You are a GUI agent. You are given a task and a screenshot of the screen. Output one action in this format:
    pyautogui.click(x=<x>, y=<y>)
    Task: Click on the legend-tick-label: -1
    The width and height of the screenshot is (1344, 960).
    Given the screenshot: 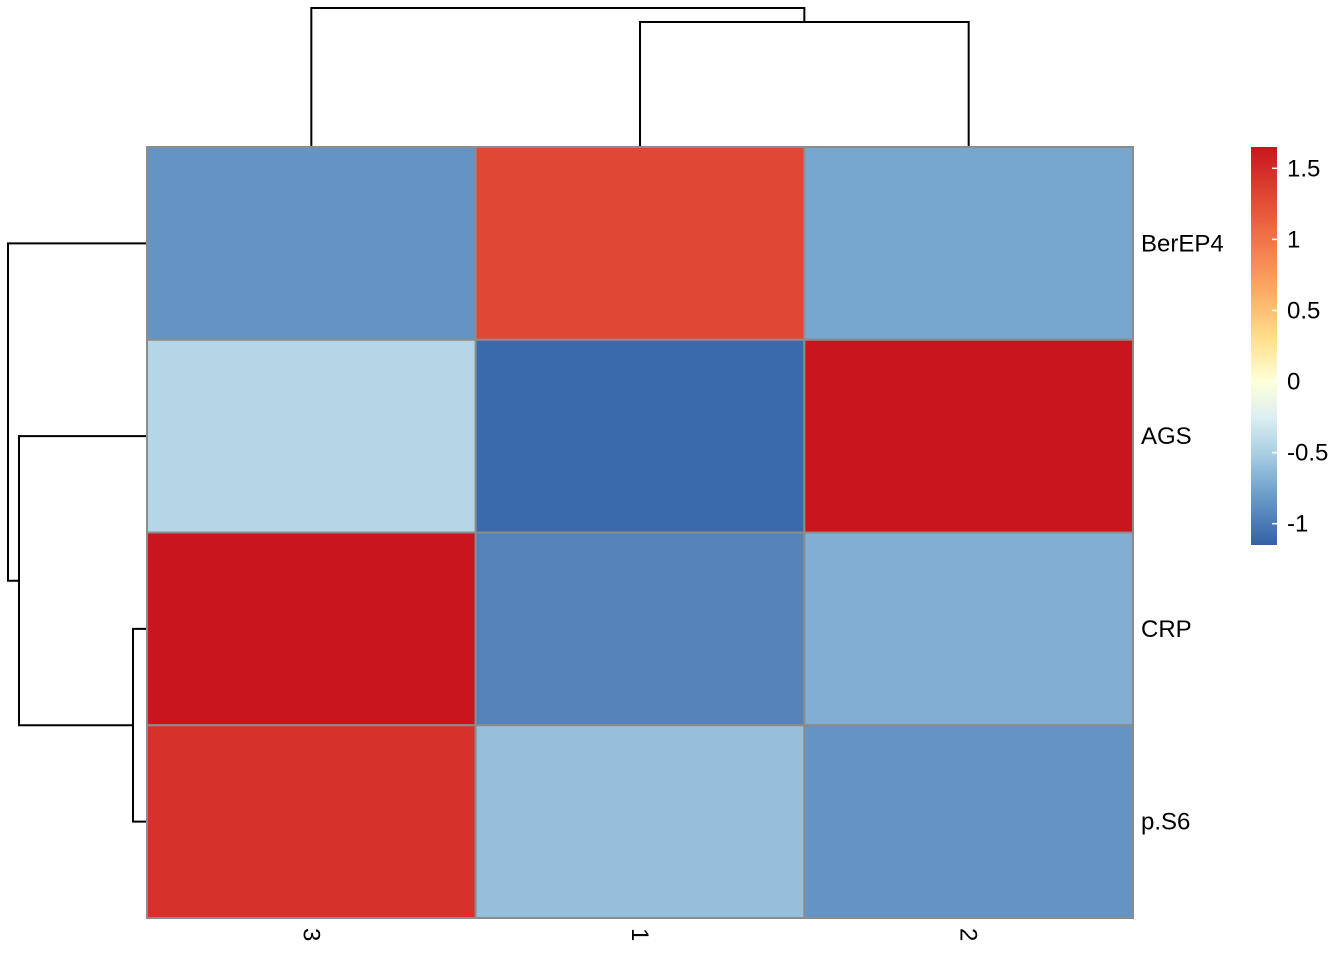 What is the action you would take?
    pyautogui.click(x=1297, y=524)
    